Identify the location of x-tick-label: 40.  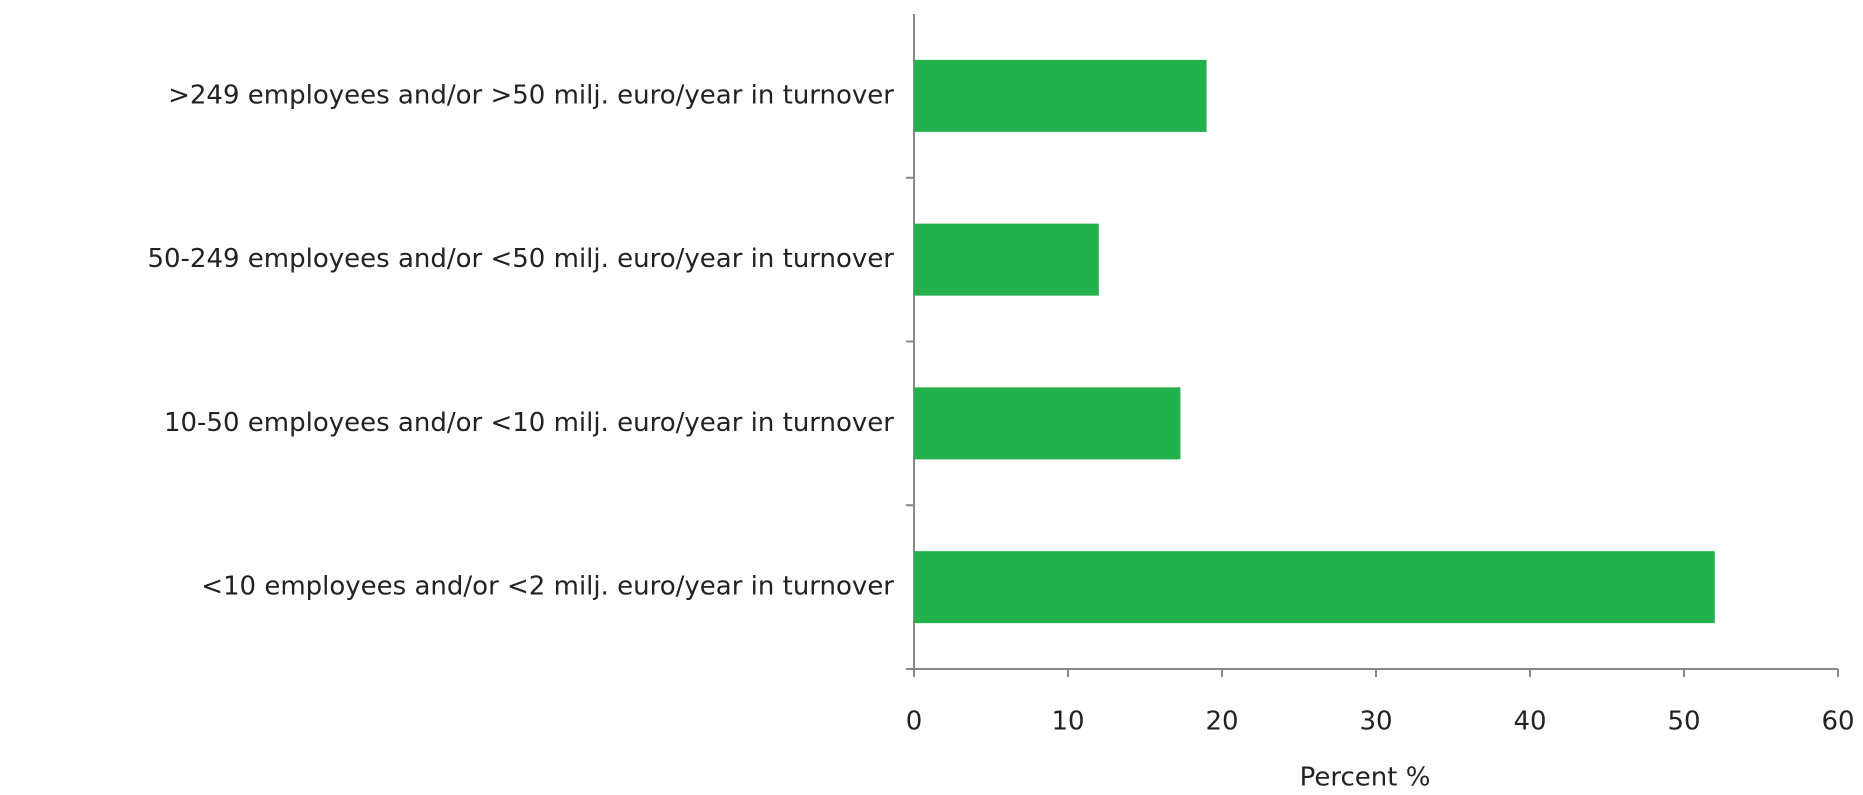
(1529, 722).